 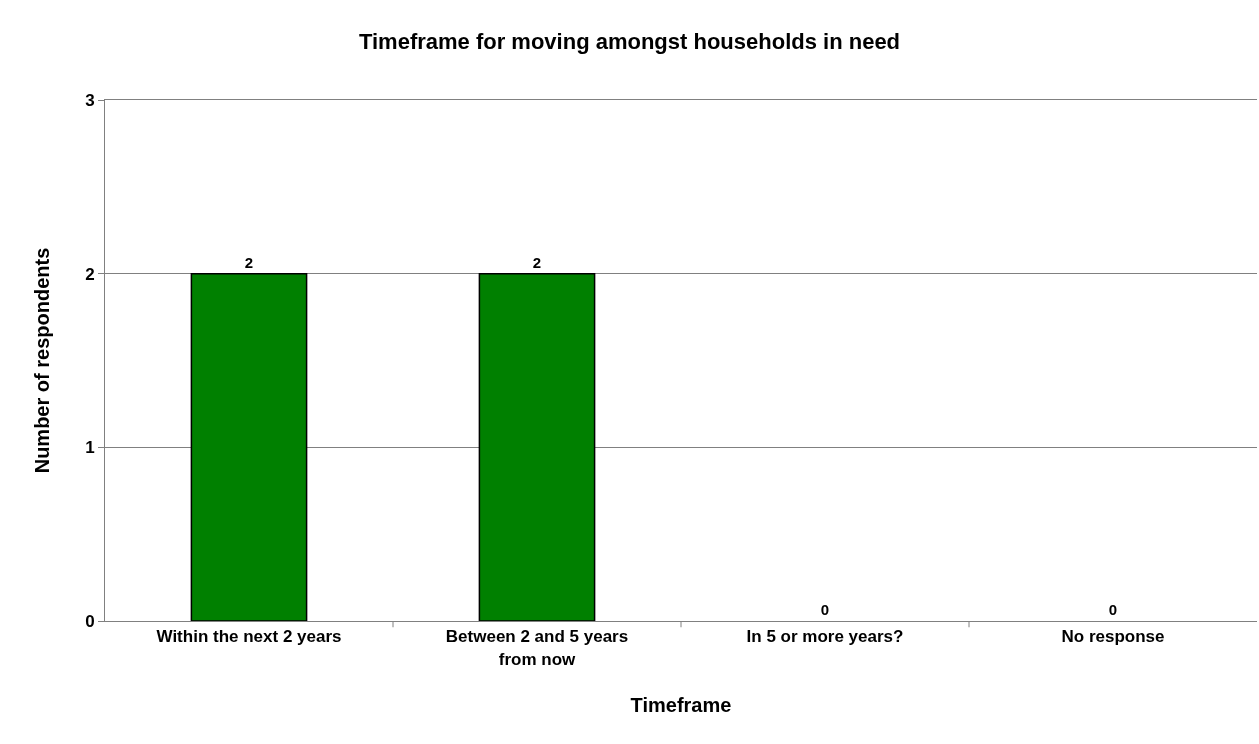 I want to click on x-tick-label: No response, so click(x=1113, y=637).